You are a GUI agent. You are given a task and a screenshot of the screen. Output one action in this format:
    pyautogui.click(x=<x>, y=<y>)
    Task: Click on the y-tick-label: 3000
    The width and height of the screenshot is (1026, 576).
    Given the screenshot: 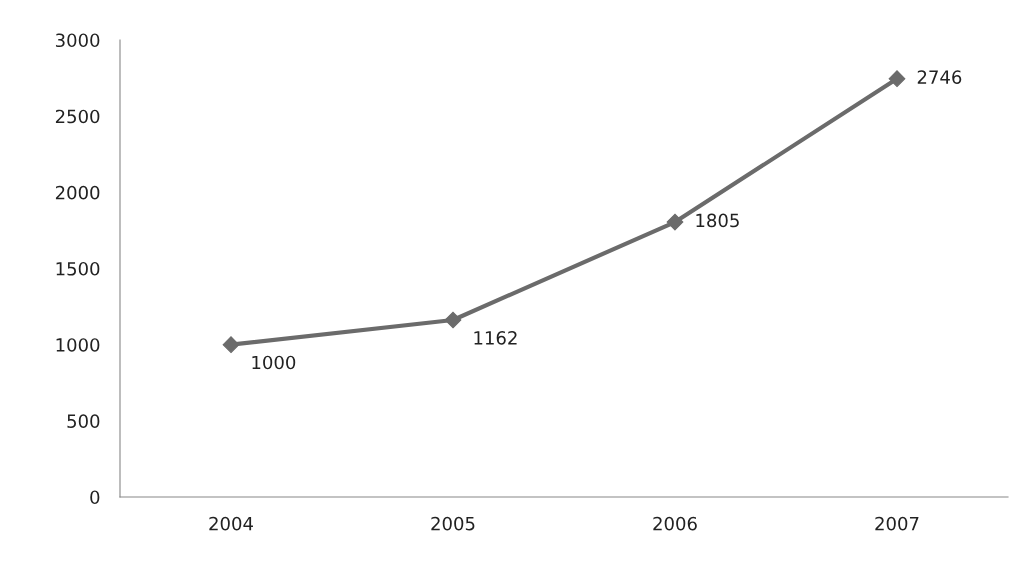 What is the action you would take?
    pyautogui.click(x=77, y=40)
    